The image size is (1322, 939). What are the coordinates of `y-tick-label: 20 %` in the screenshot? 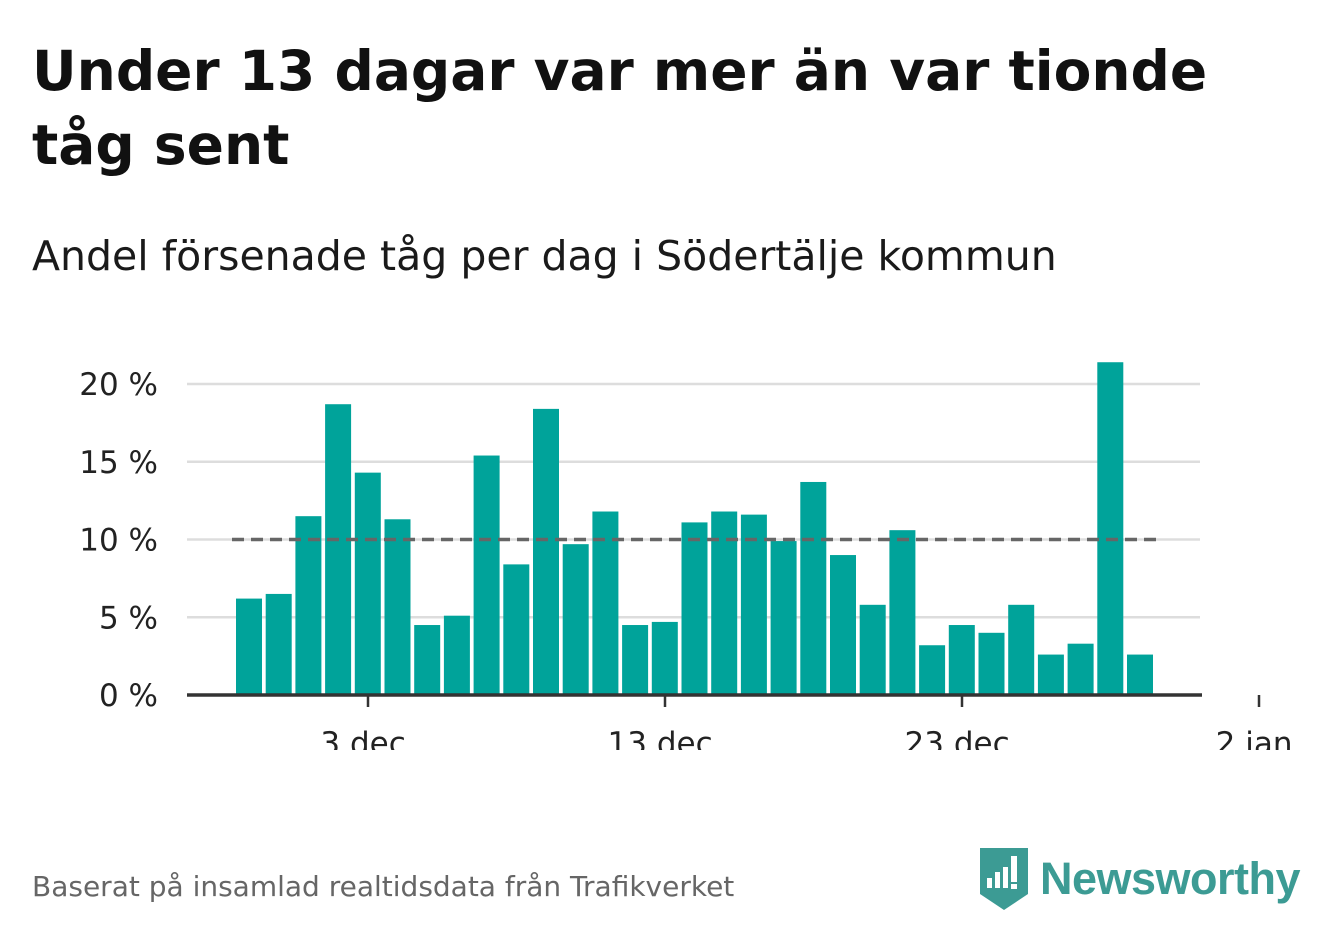 It's located at (118, 385).